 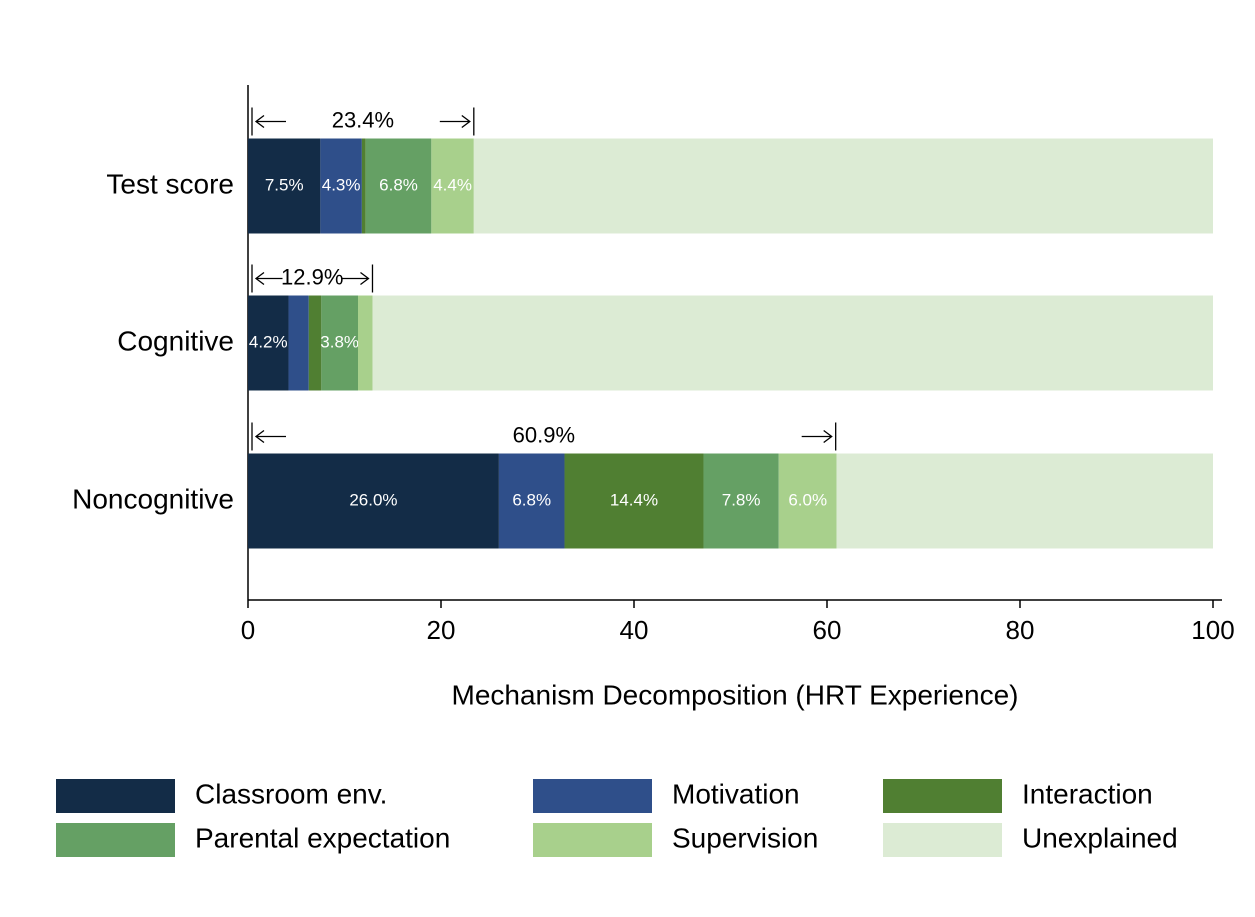 What do you see at coordinates (1100, 837) in the screenshot?
I see `legend-label: Unexplained` at bounding box center [1100, 837].